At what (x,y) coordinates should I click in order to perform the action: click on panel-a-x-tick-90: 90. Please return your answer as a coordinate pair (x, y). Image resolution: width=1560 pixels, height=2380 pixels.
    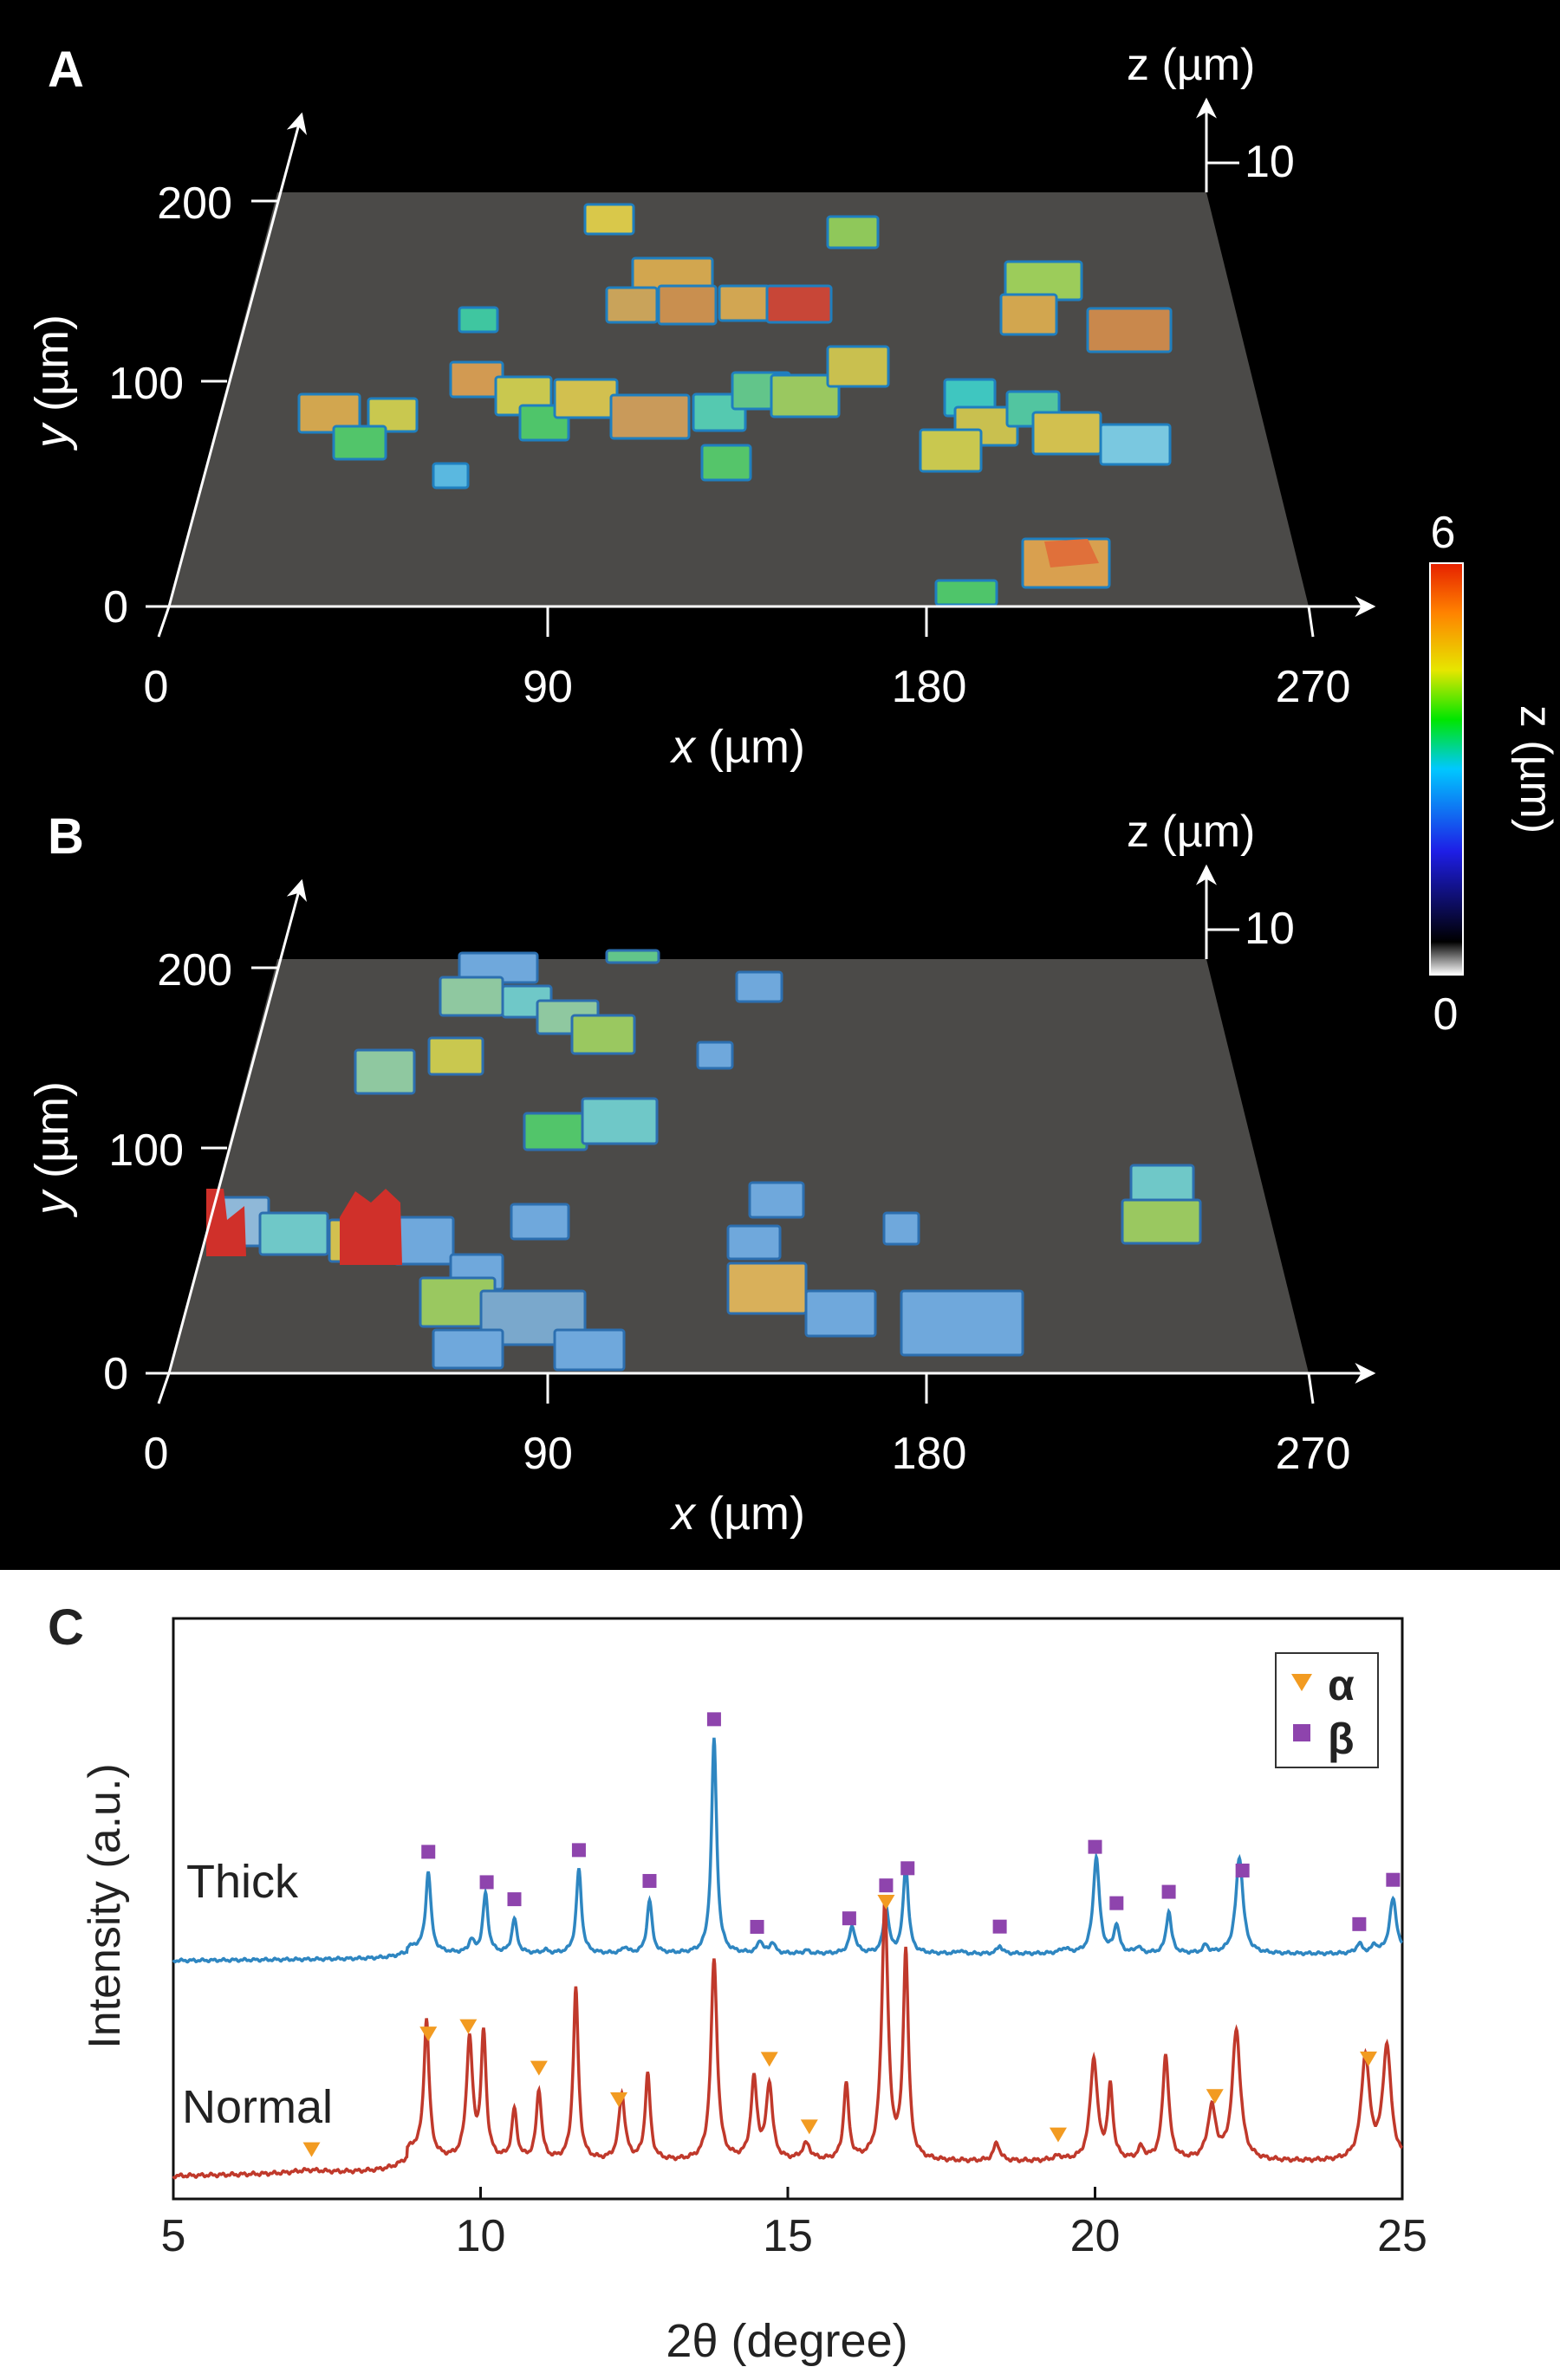
    Looking at the image, I should click on (548, 687).